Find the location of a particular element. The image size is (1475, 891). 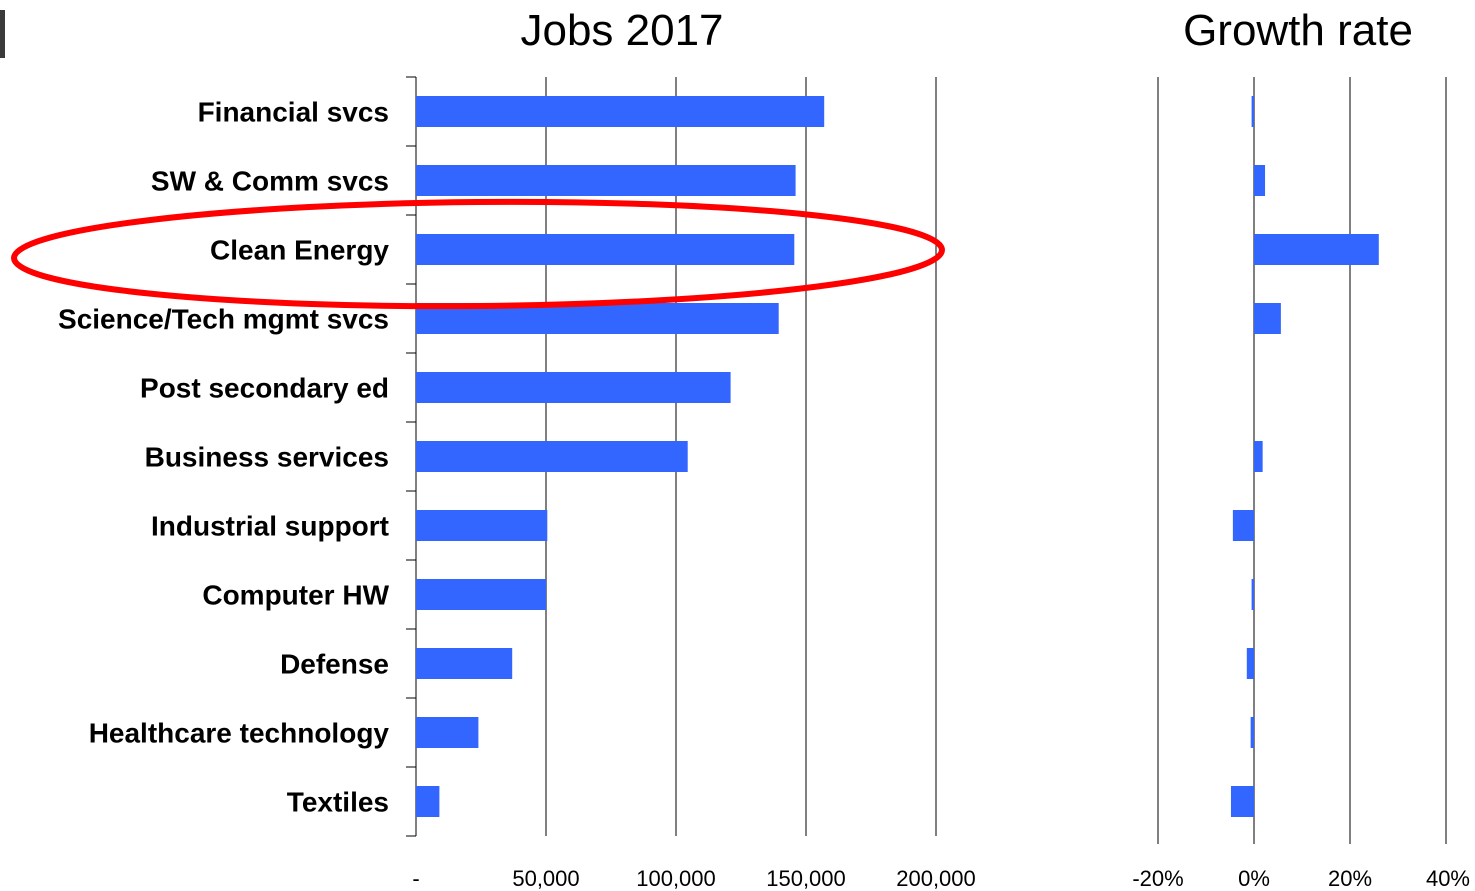

highlight-layer is located at coordinates (478, 254).